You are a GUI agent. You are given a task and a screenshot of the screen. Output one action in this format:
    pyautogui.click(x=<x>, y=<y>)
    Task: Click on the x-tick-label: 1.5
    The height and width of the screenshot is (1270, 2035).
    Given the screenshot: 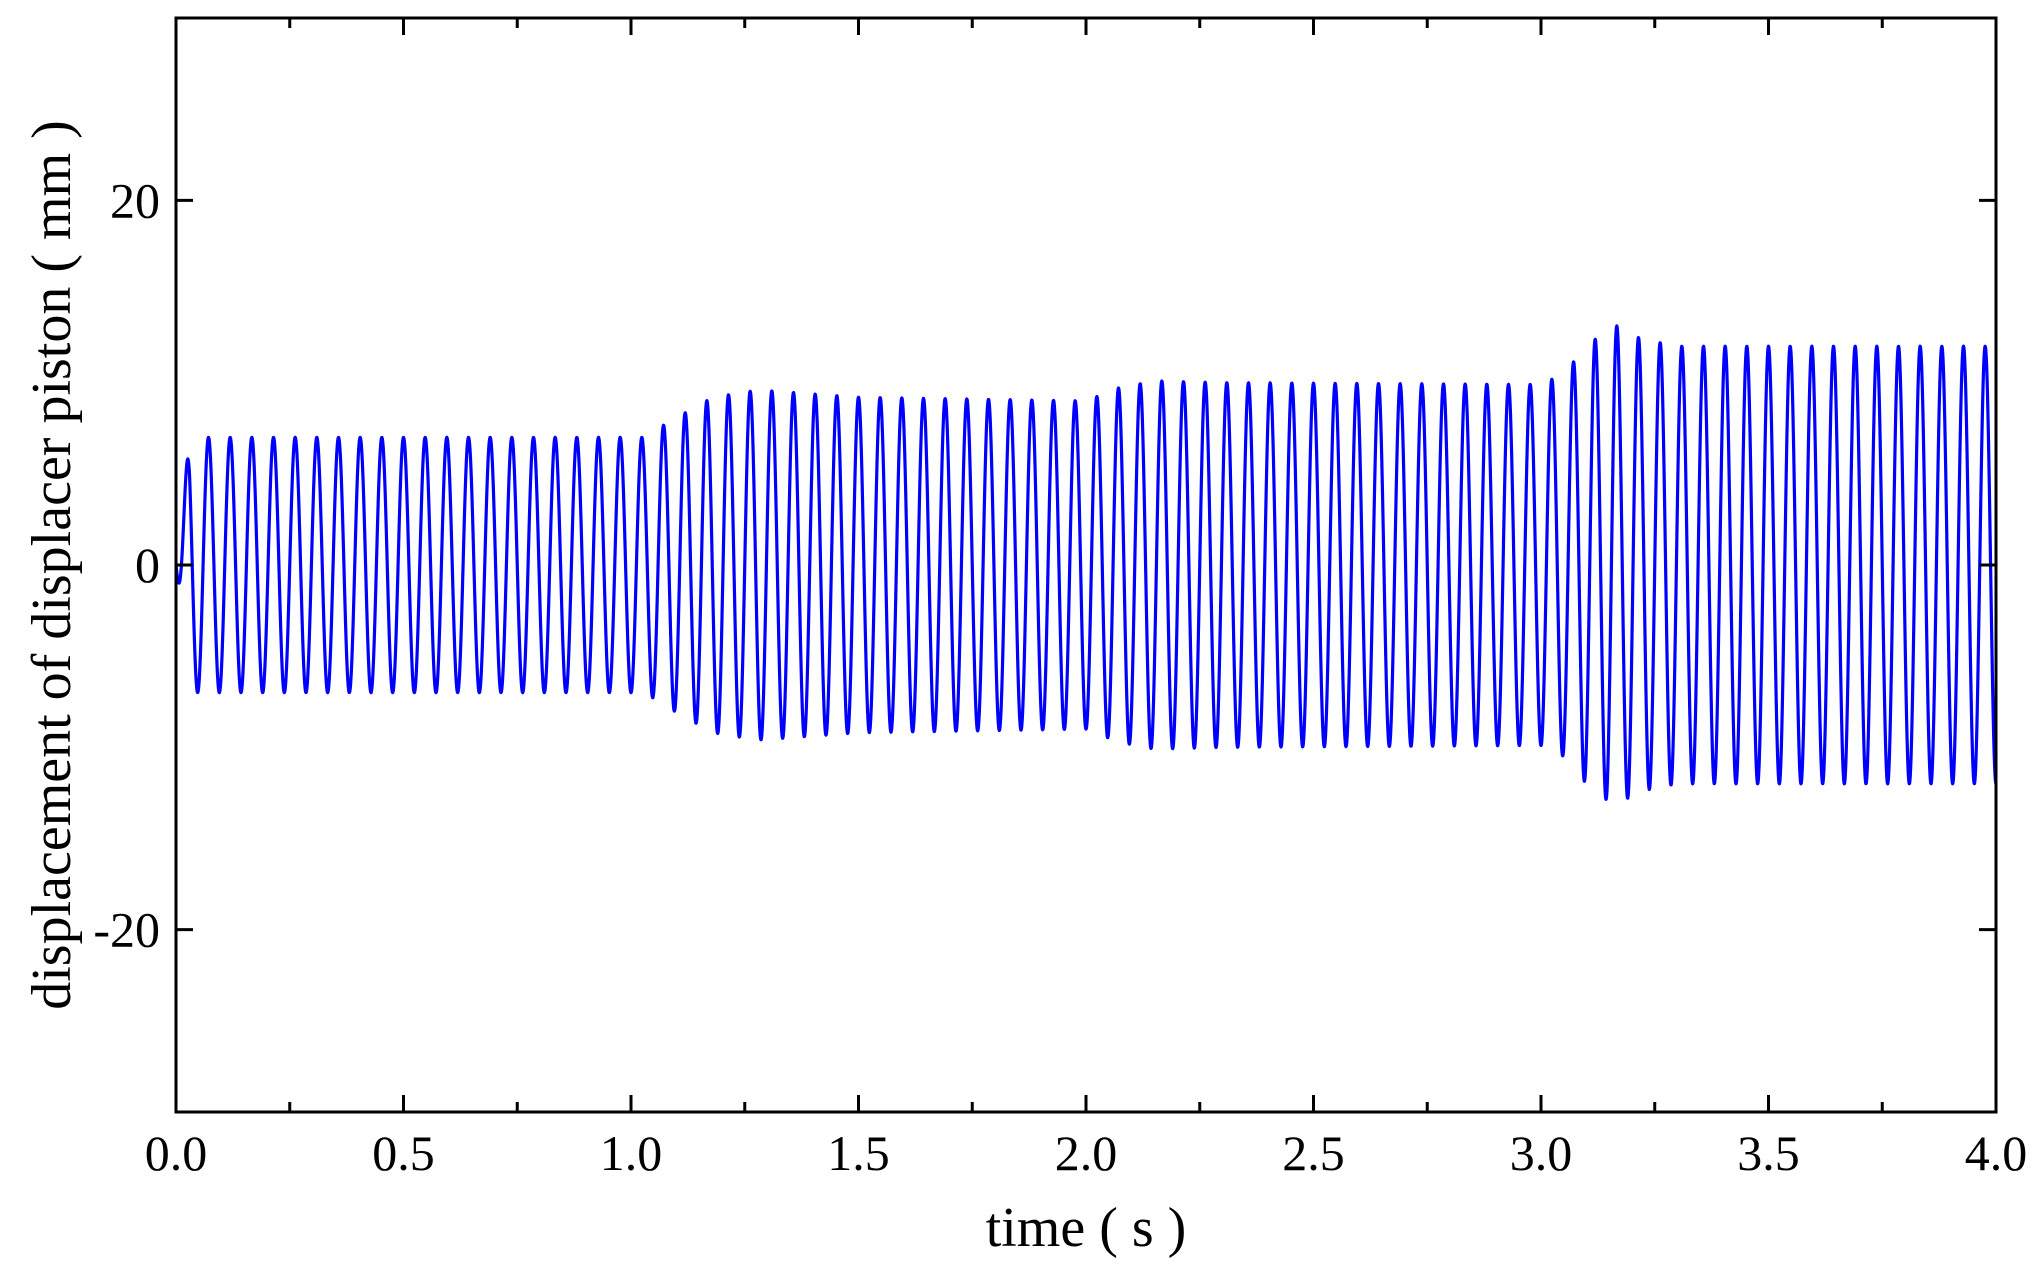 What is the action you would take?
    pyautogui.click(x=858, y=1153)
    